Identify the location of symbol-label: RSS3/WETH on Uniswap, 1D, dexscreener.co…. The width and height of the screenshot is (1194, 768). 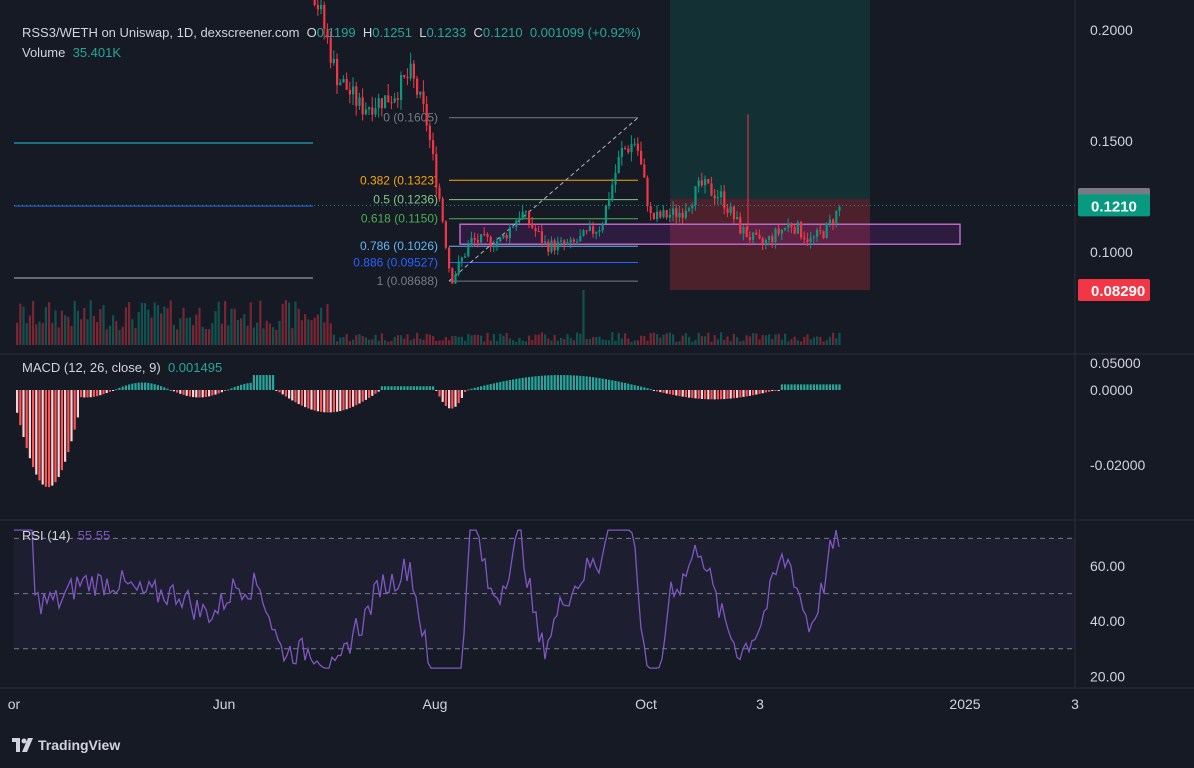
(161, 32).